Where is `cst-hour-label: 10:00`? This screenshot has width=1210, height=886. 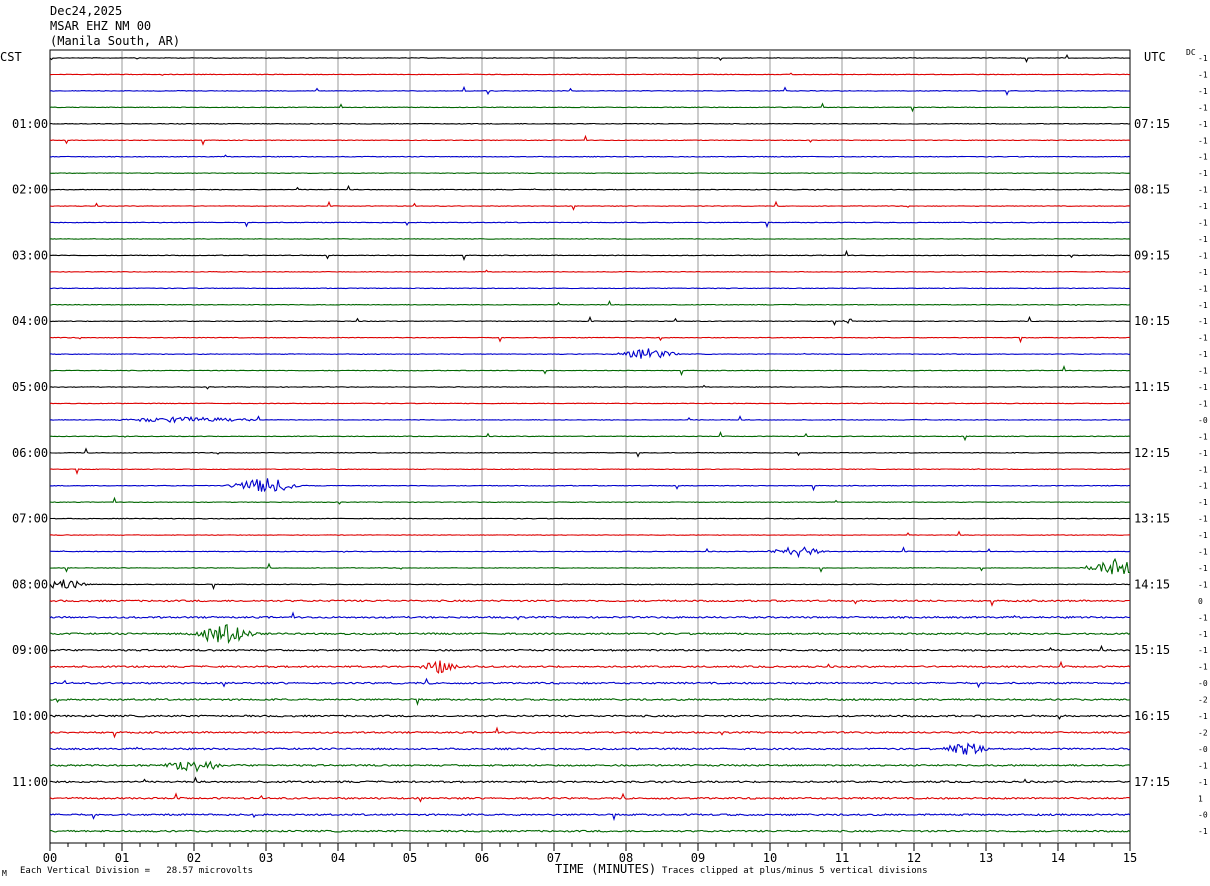 cst-hour-label: 10:00 is located at coordinates (30, 716).